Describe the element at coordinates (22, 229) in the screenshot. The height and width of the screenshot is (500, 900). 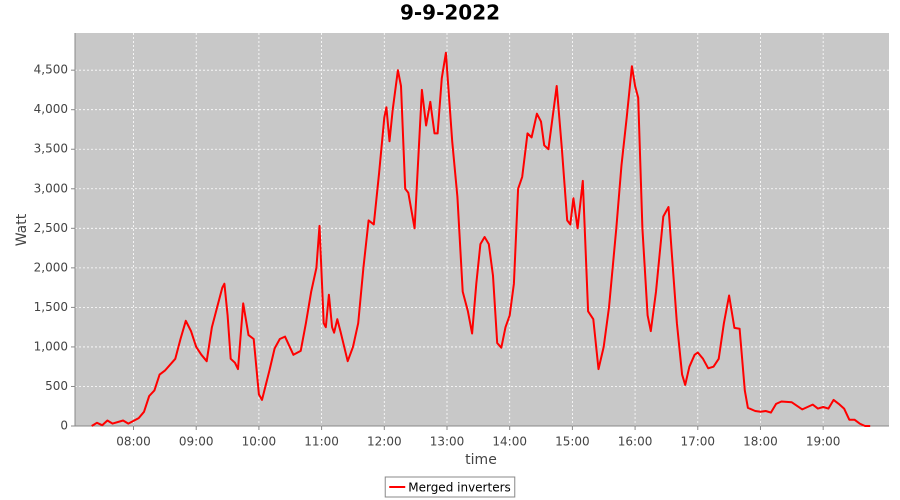
I see `y-axis-title: Watt` at that location.